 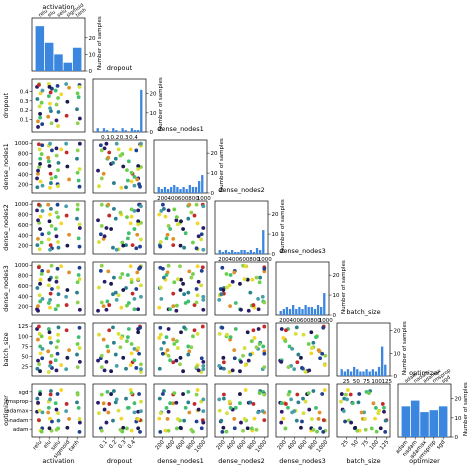 What do you see at coordinates (23, 155) in the screenshot?
I see `ytick-label-dense_nodes1-3: 800` at bounding box center [23, 155].